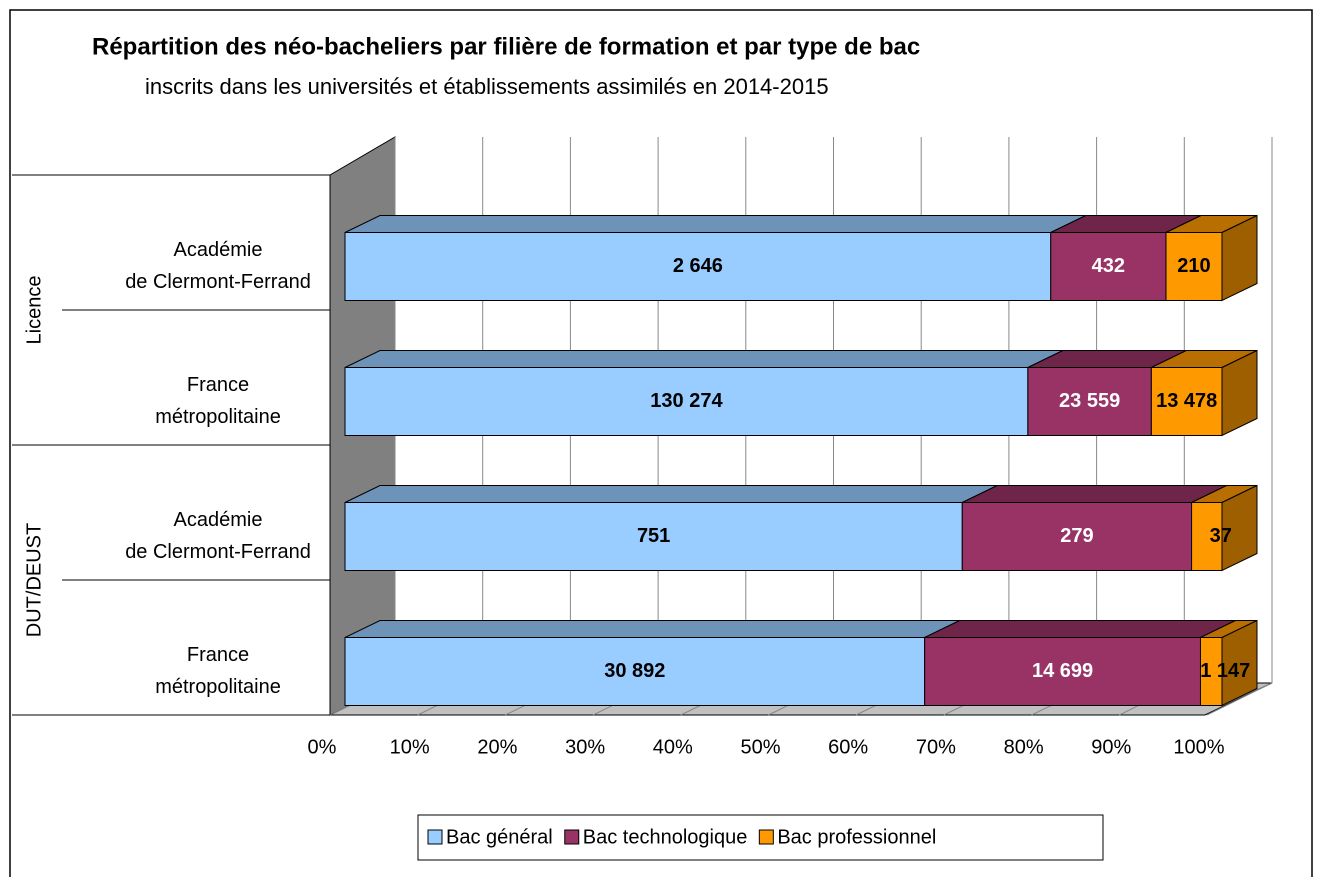 The image size is (1322, 877). Describe the element at coordinates (760, 747) in the screenshot. I see `x-tick-label: 50%` at that location.